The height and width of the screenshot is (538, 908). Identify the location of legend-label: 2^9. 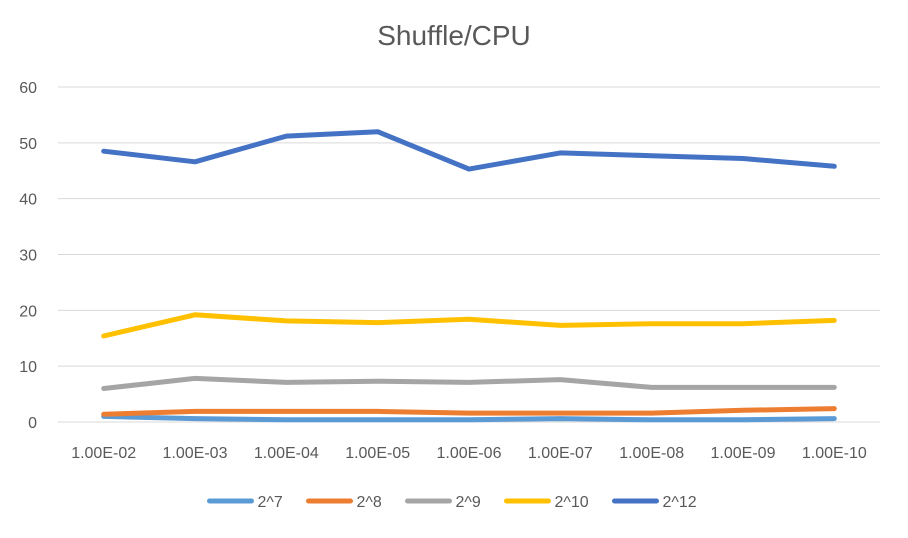
(468, 502).